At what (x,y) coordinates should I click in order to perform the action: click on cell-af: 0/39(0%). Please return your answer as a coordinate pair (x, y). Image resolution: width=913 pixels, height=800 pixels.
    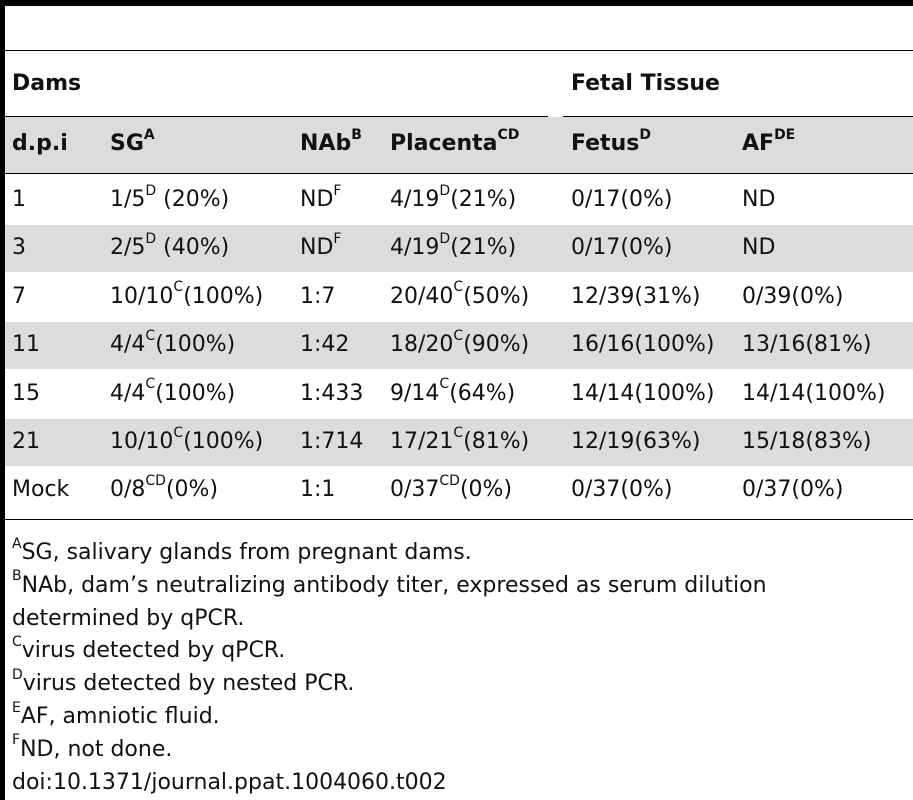
    Looking at the image, I should click on (792, 297).